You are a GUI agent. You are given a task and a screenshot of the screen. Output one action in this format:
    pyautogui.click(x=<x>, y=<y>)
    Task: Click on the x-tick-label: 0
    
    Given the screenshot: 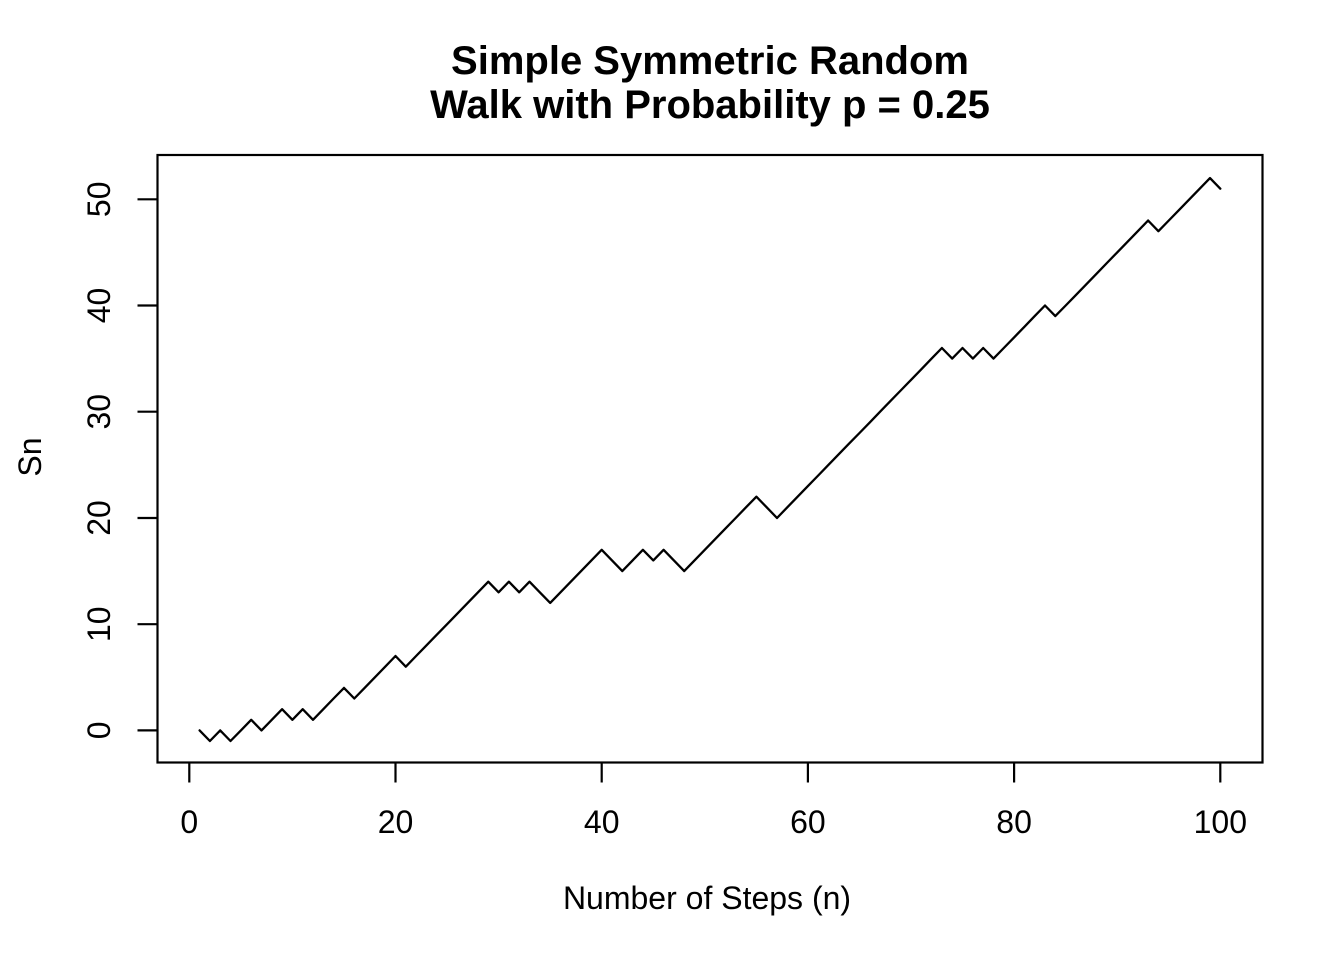 What is the action you would take?
    pyautogui.click(x=189, y=822)
    